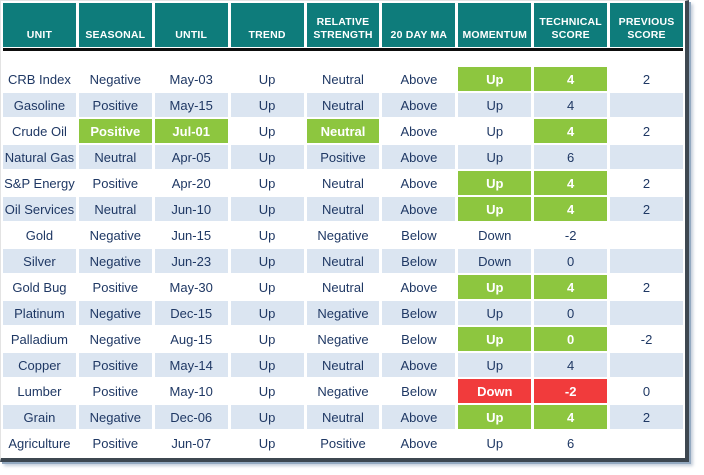 The width and height of the screenshot is (704, 475). I want to click on column-header-until: UNTIL, so click(191, 25).